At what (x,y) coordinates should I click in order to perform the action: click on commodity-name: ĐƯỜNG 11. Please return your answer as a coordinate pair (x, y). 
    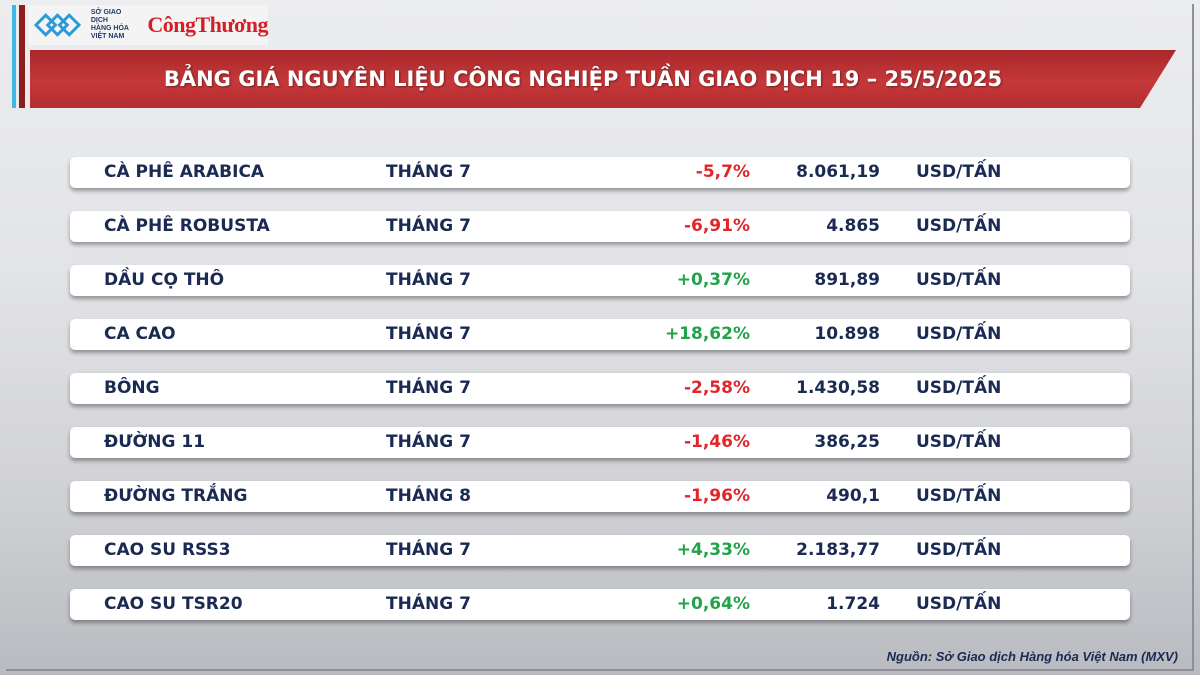
    Looking at the image, I should click on (155, 442).